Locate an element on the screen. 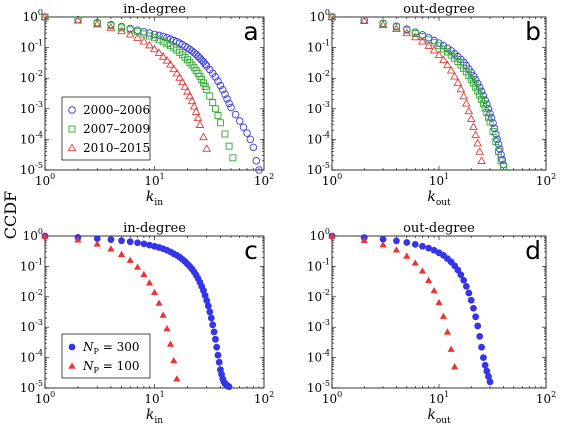 The image size is (561, 430). y-tick-label: 10⁻¹ is located at coordinates (31, 47).